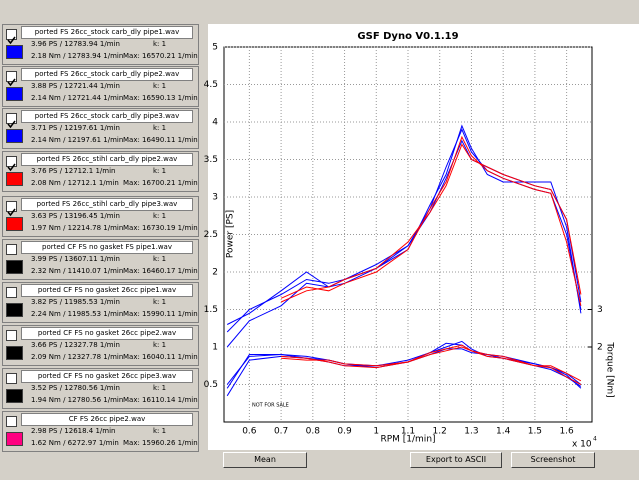  Describe the element at coordinates (107, 32) in the screenshot. I see `file-name: ported FS 26cc_stock carb_dly pipe1.wav` at that location.